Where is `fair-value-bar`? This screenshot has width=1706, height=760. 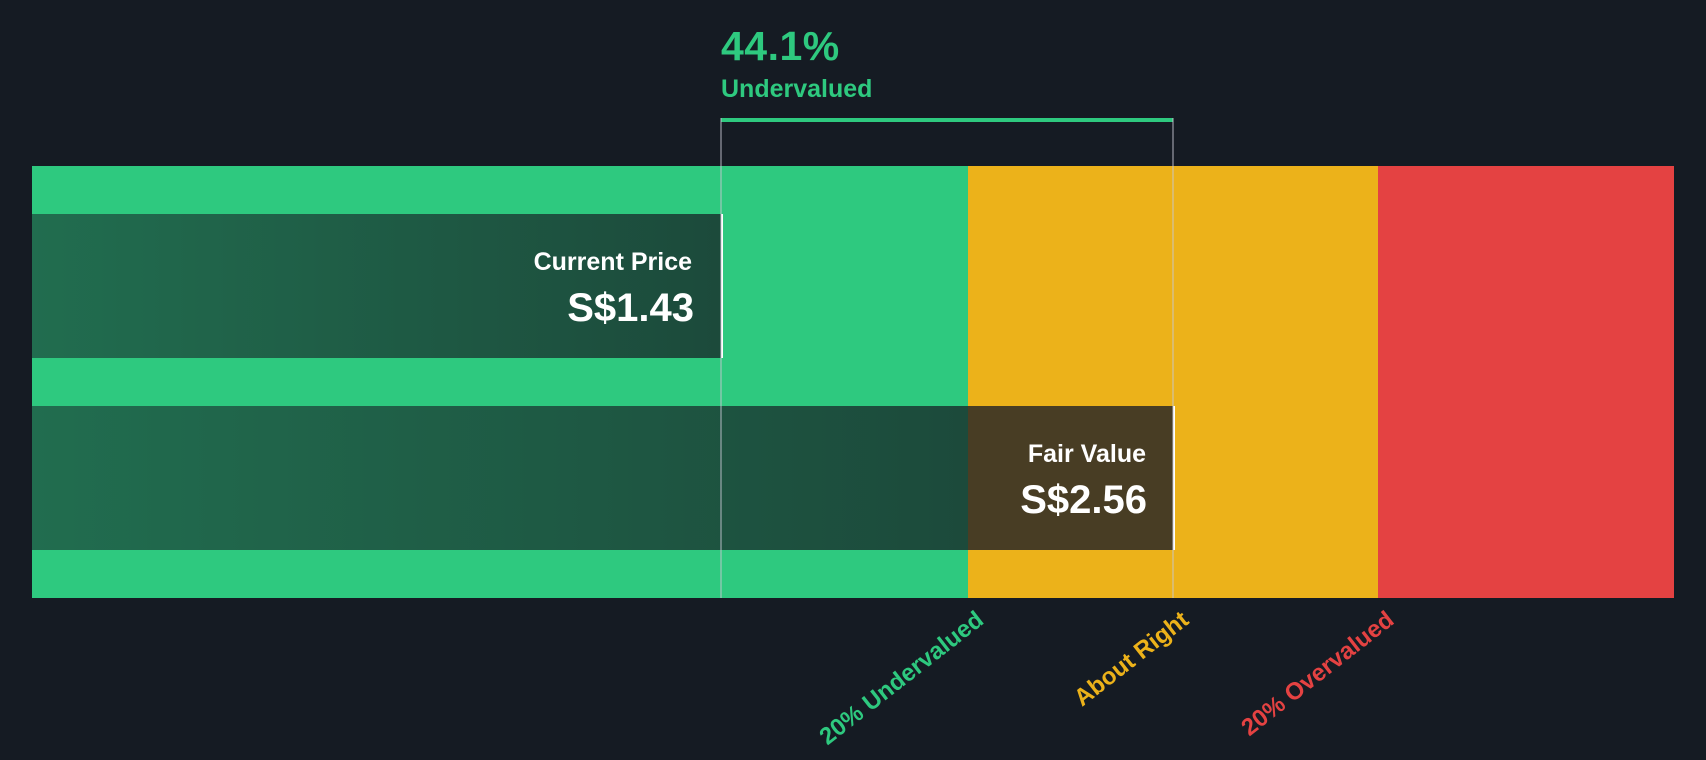
fair-value-bar is located at coordinates (500, 478).